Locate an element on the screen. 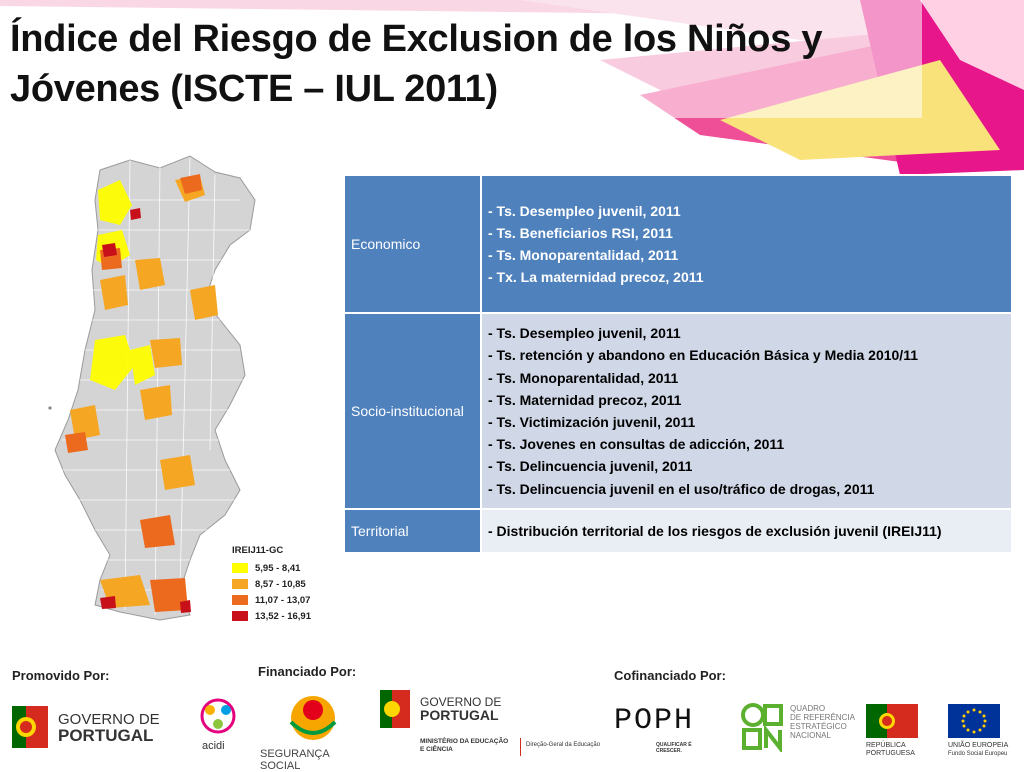  portugal-flag-icon is located at coordinates (892, 721).